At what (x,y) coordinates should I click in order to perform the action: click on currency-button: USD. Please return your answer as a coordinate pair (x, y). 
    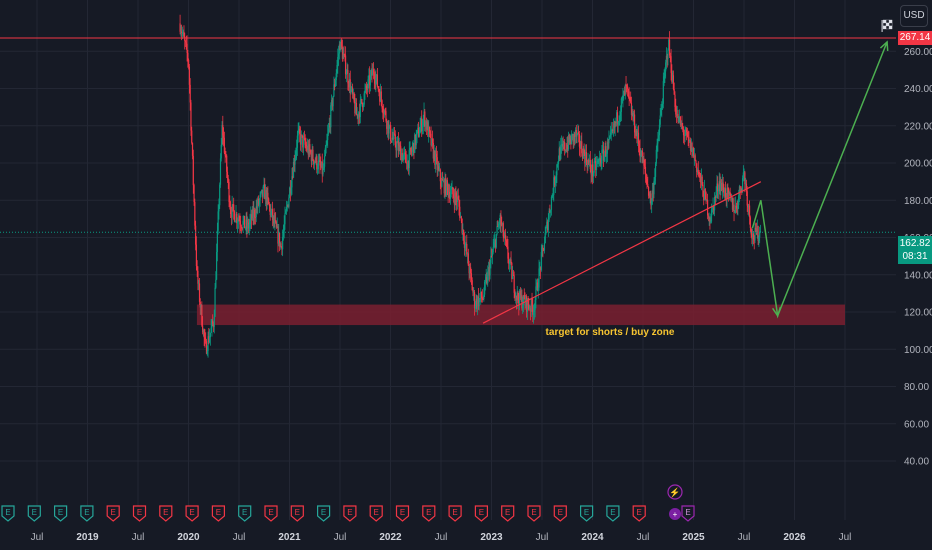
    Looking at the image, I should click on (914, 16).